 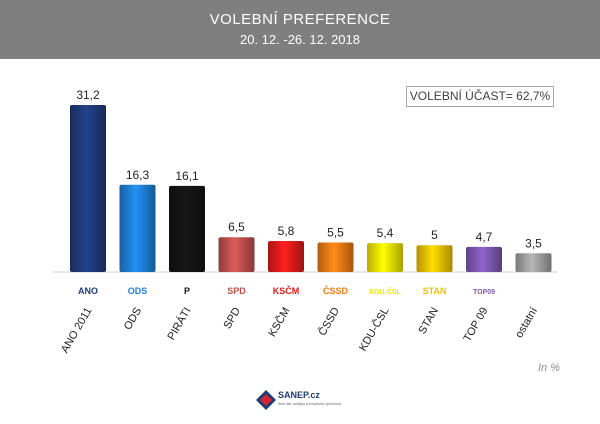 I want to click on party-logo-icon: SPD, so click(x=236, y=291).